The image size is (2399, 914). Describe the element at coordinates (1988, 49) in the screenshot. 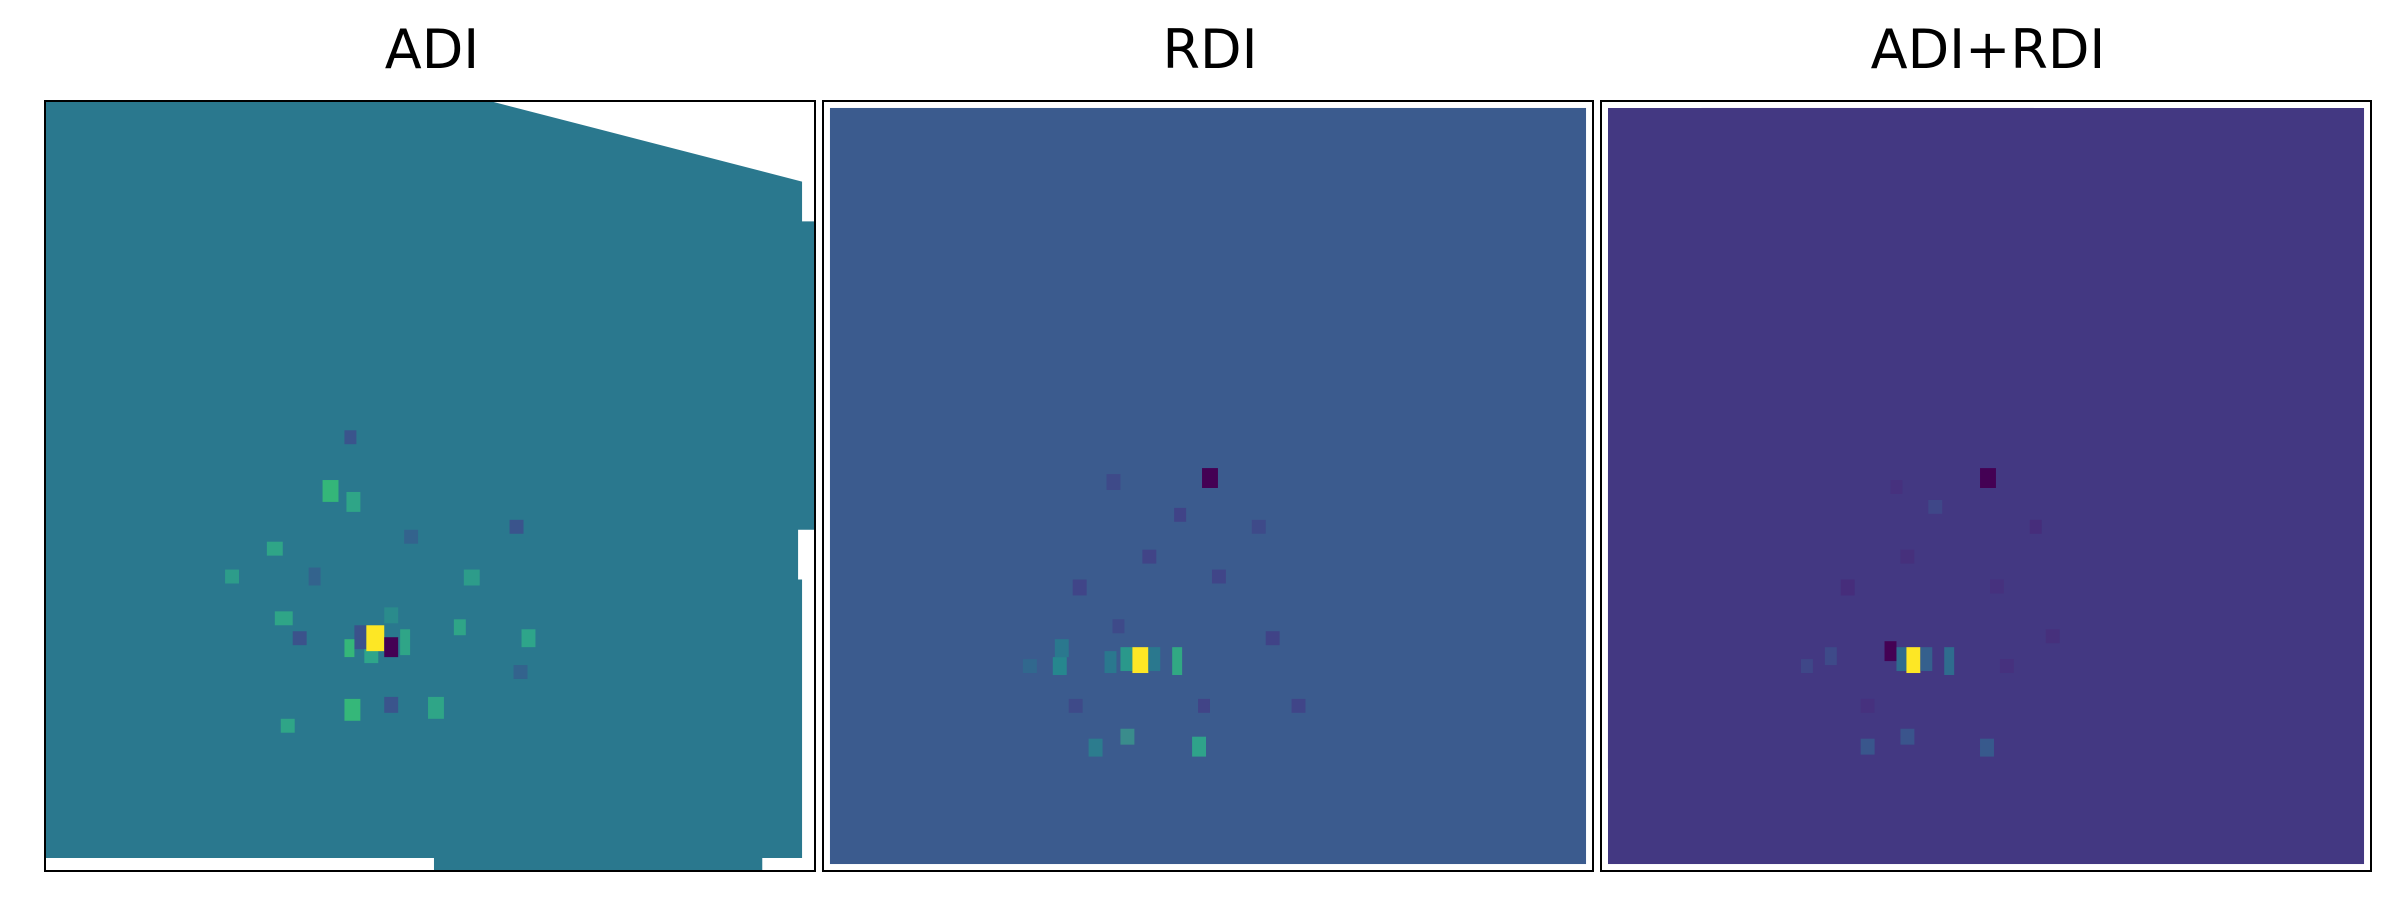

I see `panel-title-adi-rdi: ADI+RDI` at that location.